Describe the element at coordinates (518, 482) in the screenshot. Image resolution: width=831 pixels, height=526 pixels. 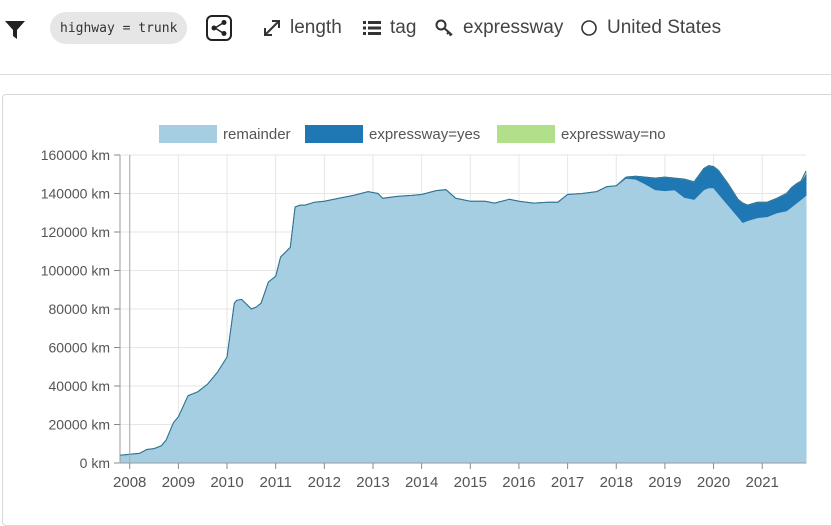
I see `x-tick-label: 2016` at that location.